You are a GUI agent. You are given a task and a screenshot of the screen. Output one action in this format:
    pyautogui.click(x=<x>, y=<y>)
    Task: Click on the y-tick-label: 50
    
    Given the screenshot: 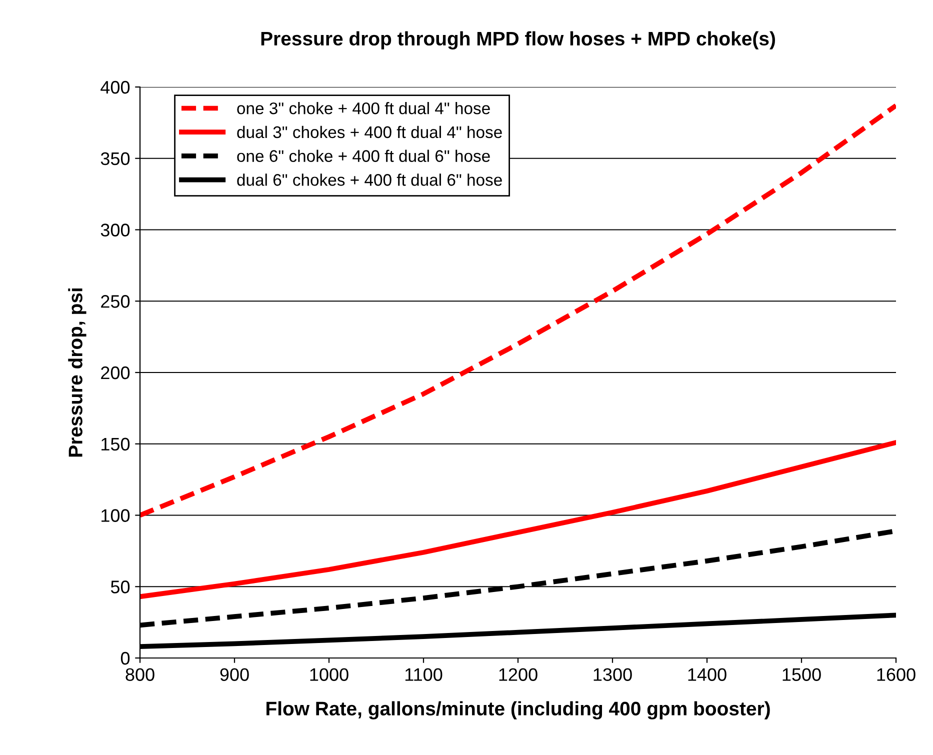 What is the action you would take?
    pyautogui.click(x=120, y=587)
    